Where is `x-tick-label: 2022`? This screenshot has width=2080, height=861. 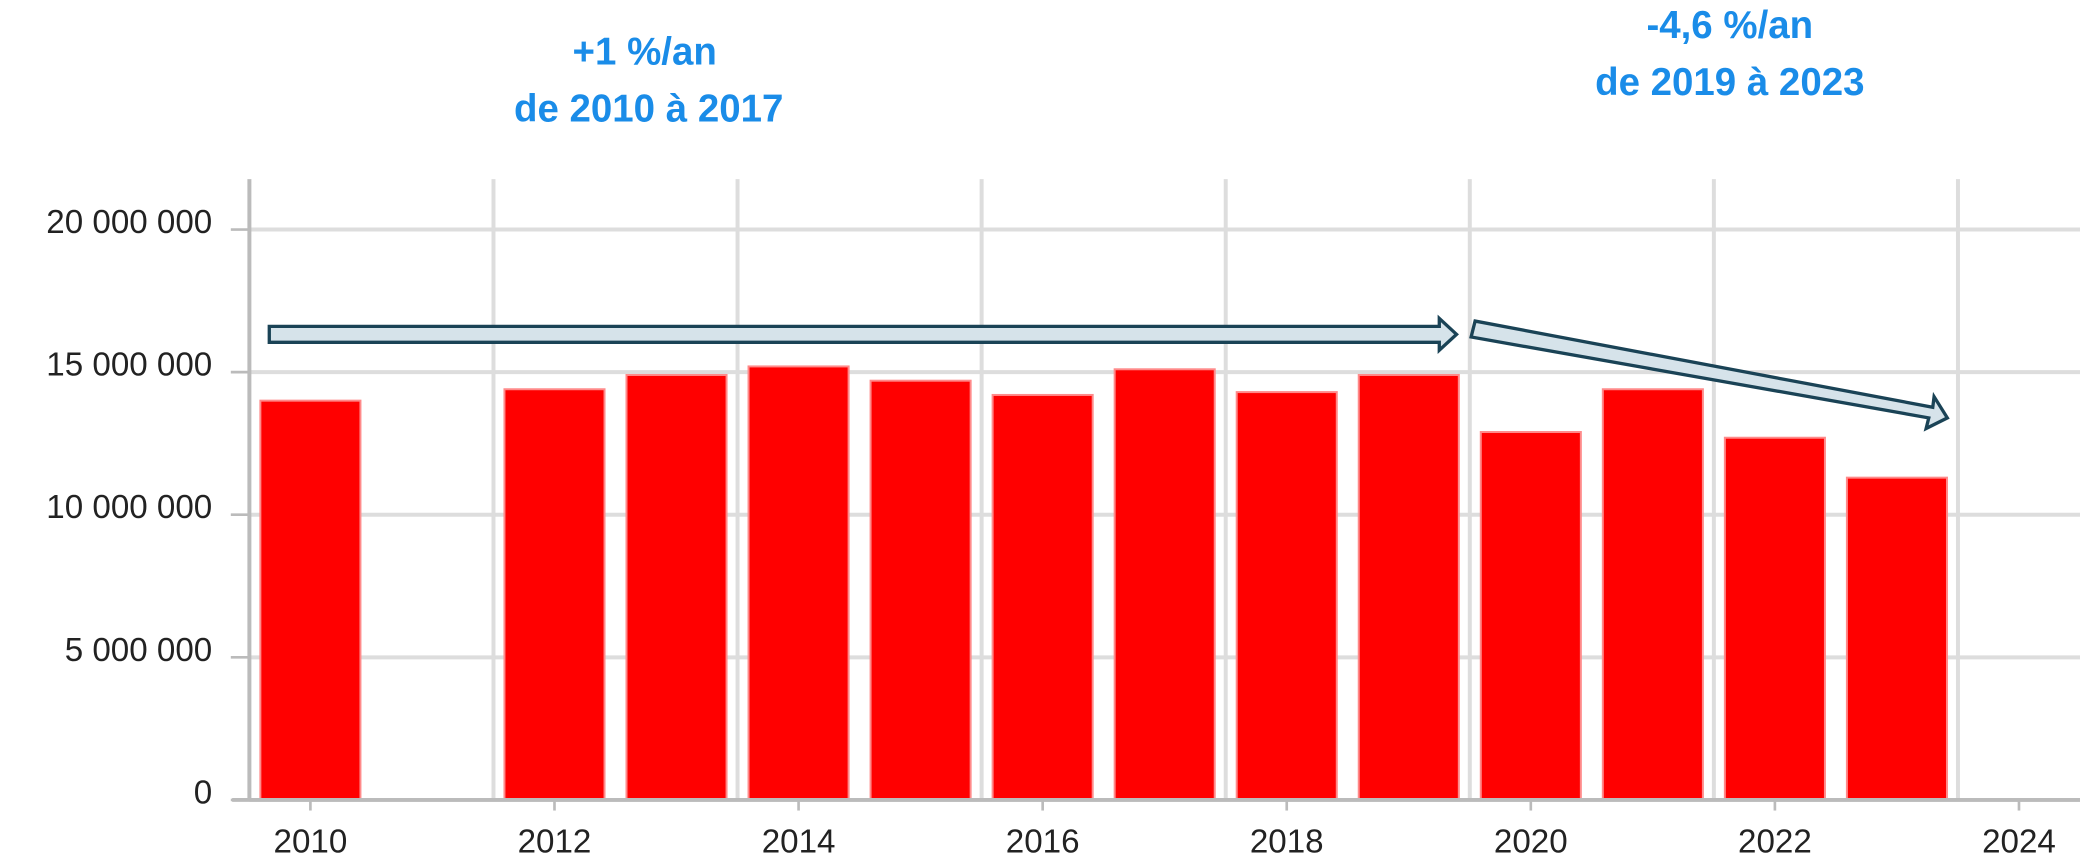 x-tick-label: 2022 is located at coordinates (1775, 841).